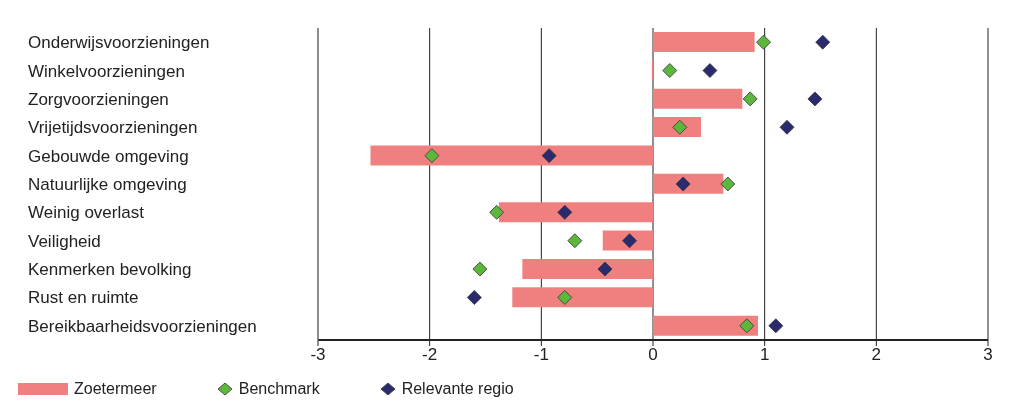  What do you see at coordinates (106, 71) in the screenshot?
I see `y-tick-label: Winkelvoorzieningen` at bounding box center [106, 71].